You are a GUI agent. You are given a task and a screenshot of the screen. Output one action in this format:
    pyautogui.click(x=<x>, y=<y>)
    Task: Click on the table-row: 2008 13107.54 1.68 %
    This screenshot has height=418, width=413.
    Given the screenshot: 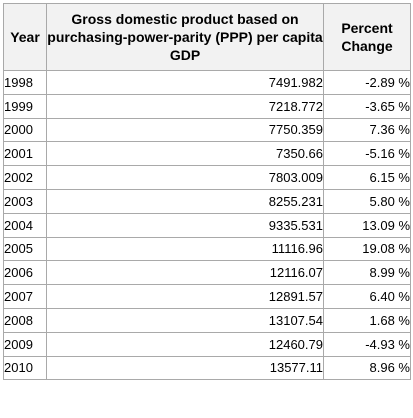 What is the action you would take?
    pyautogui.click(x=207, y=320)
    